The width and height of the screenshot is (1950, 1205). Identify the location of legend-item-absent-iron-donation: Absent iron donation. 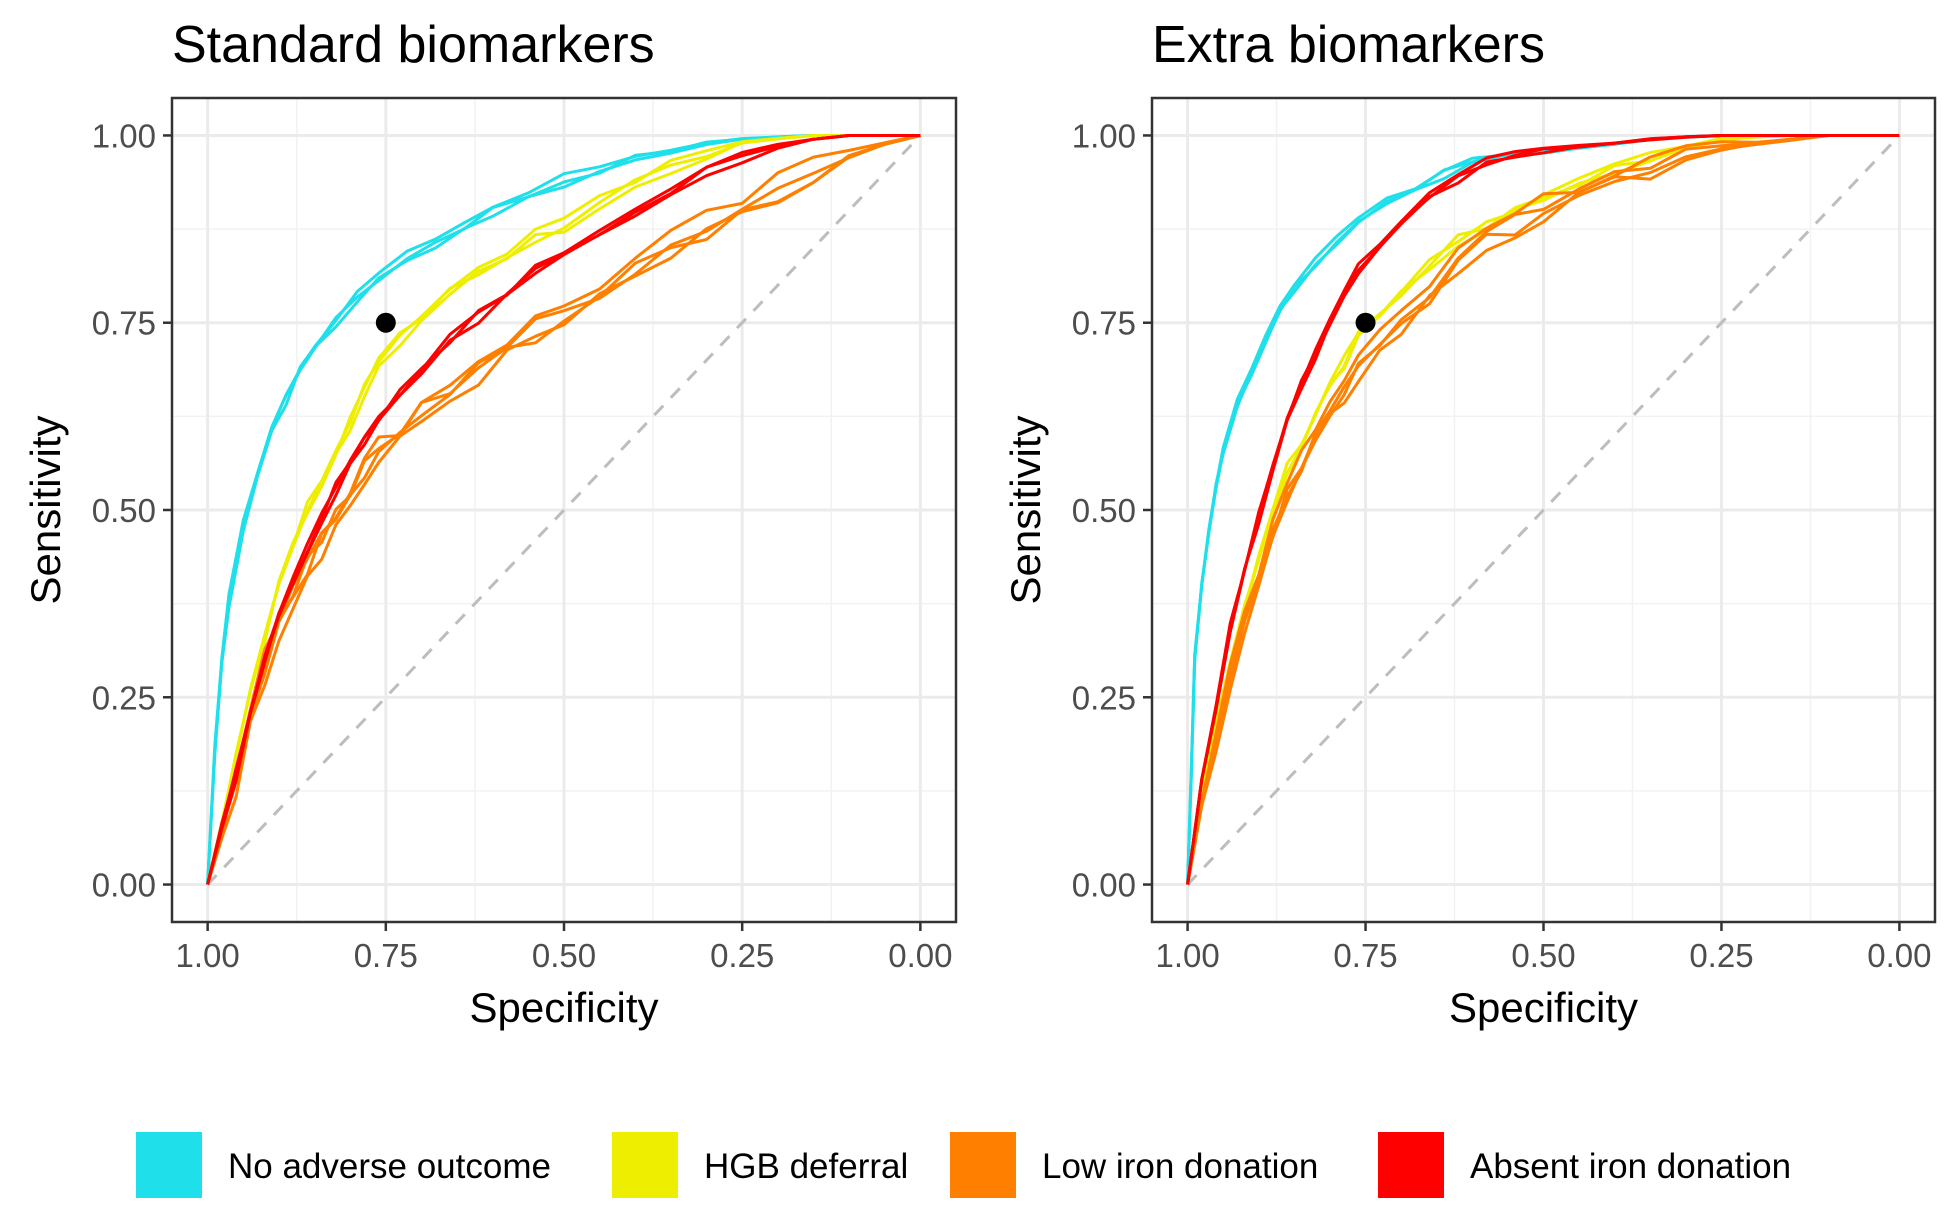
(1584, 1165).